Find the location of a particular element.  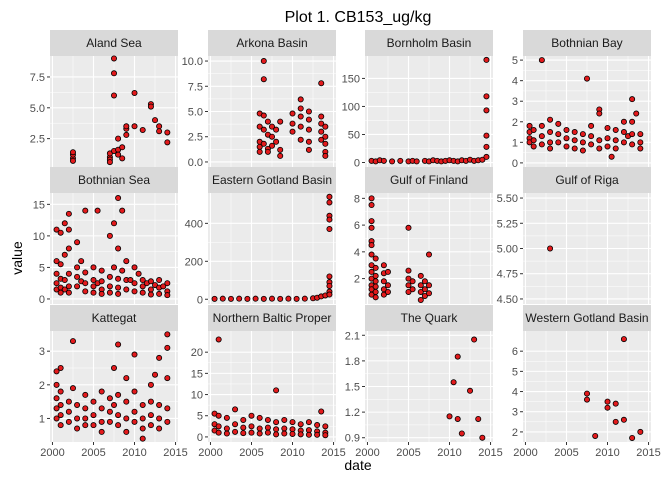

facet-strip-label: Bothnian Sea is located at coordinates (114, 180).